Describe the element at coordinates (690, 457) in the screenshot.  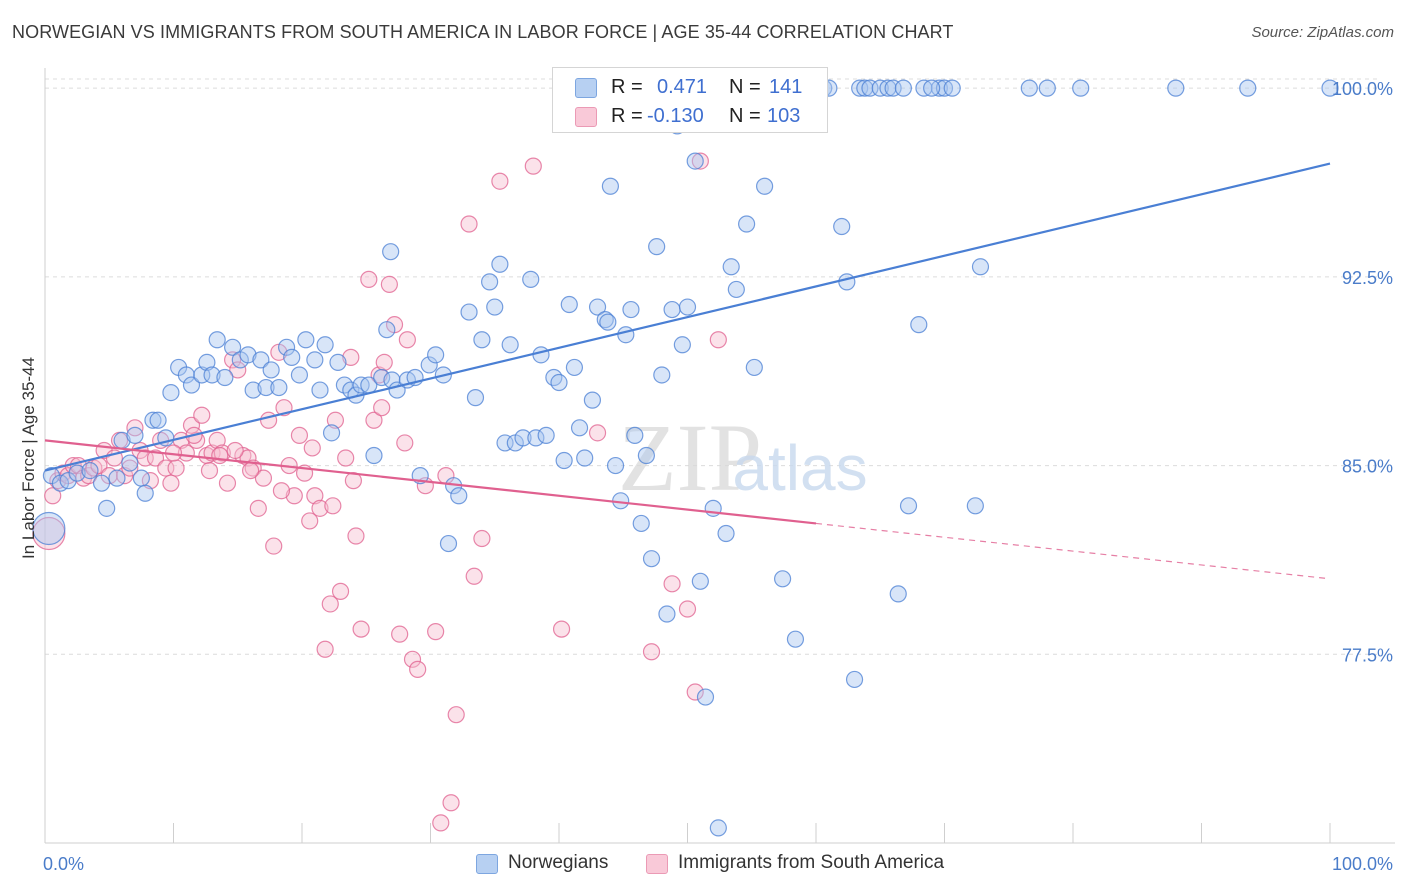
I see `watermark: ZIP` at that location.